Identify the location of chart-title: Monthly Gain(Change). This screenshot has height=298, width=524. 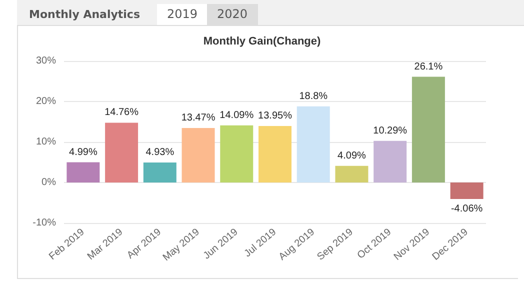
(262, 42).